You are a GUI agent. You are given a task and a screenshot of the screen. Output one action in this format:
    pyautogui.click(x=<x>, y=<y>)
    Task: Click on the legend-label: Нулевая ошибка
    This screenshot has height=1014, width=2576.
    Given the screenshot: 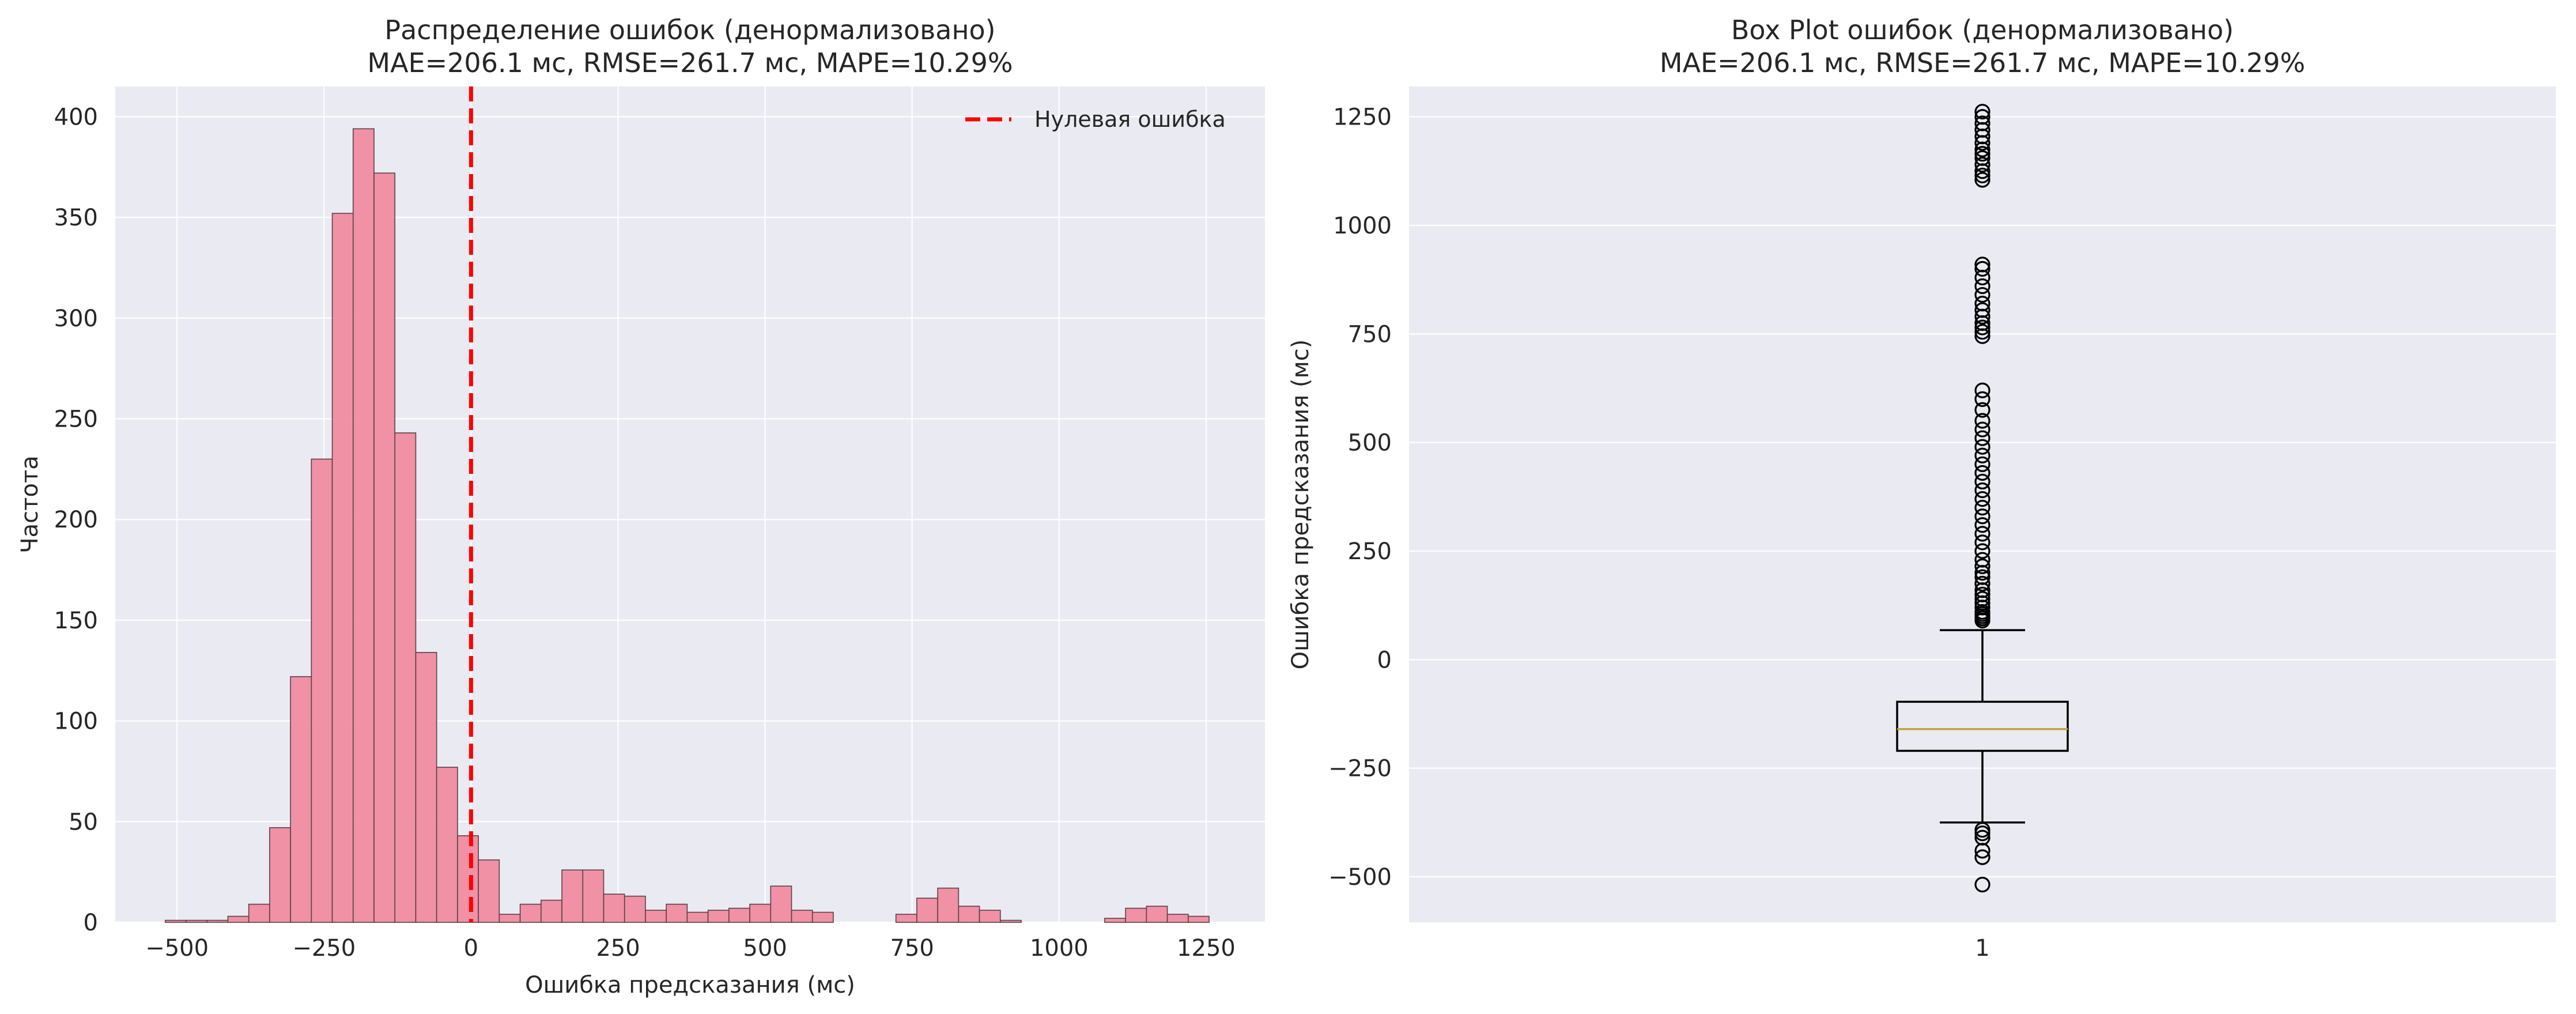 What is the action you would take?
    pyautogui.click(x=1130, y=119)
    